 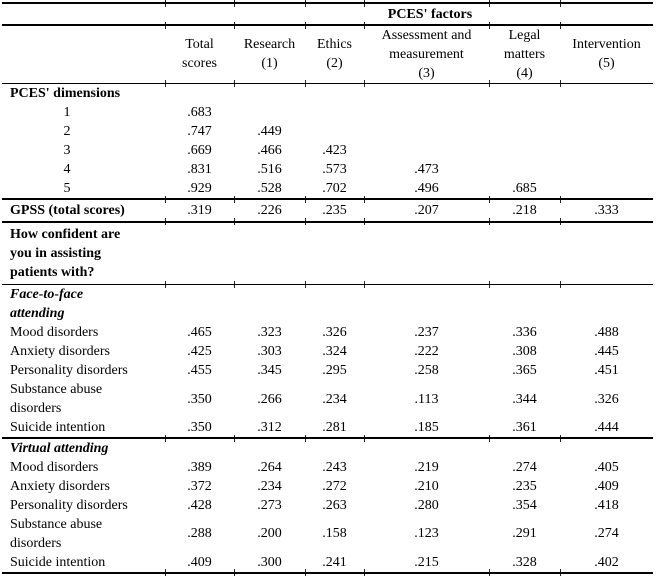 What do you see at coordinates (426, 534) in the screenshot?
I see `value-cell: .123` at bounding box center [426, 534].